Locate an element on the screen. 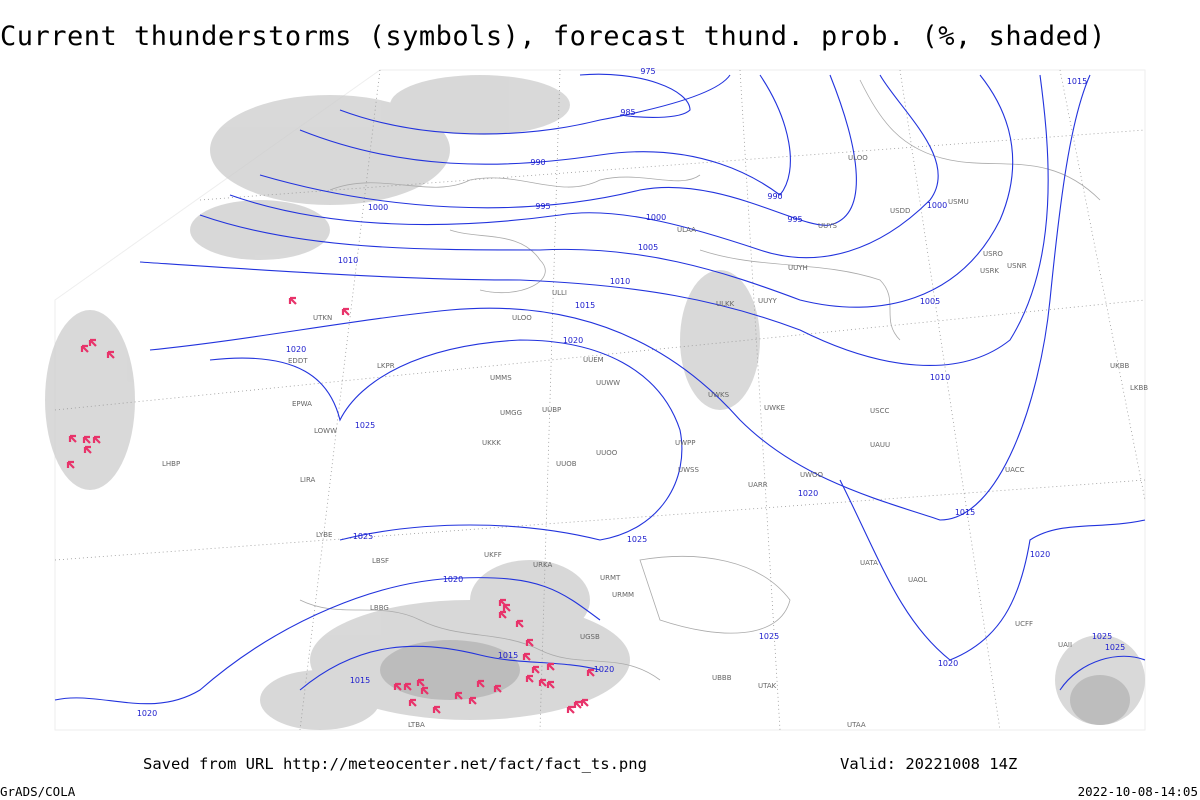 This screenshot has height=800, width=1200. isobar-label: 985 is located at coordinates (627, 112).